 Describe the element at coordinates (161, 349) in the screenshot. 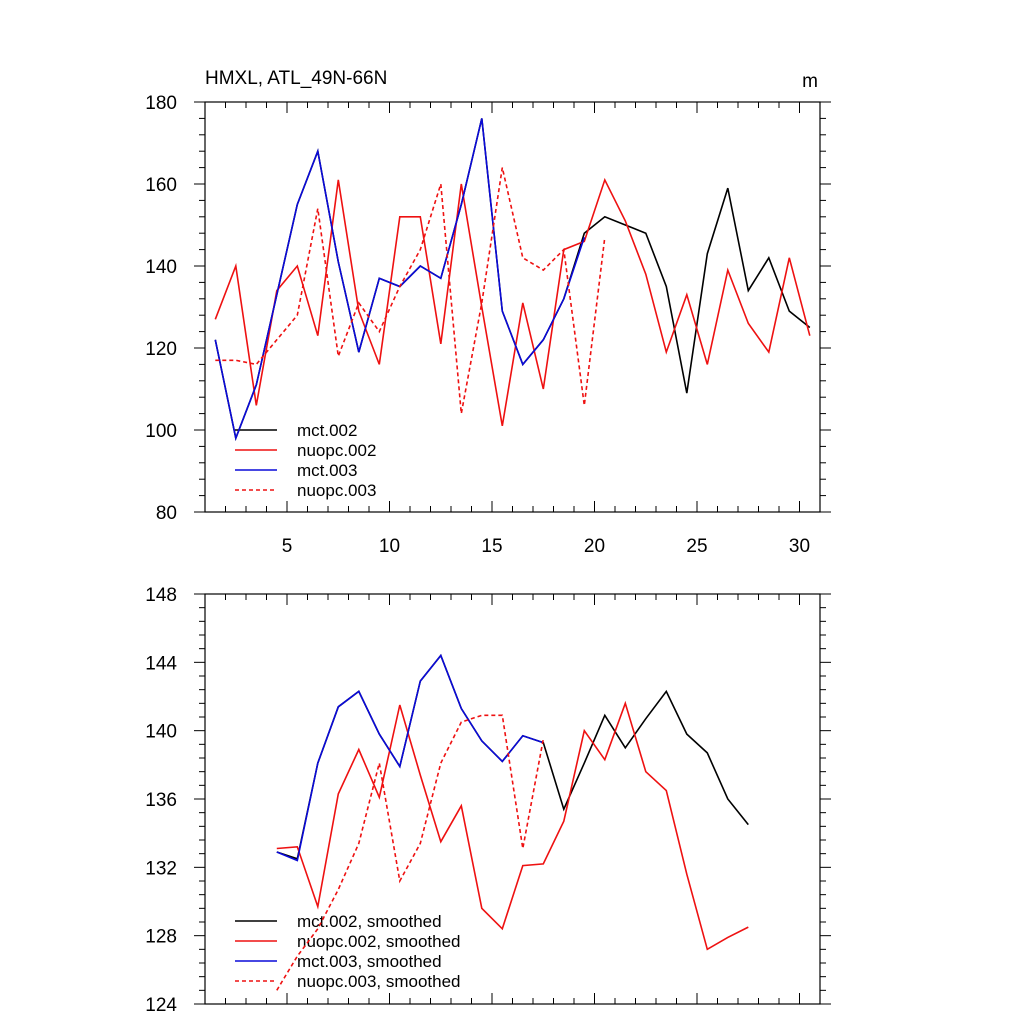

I see `y-tick-label: 120` at that location.